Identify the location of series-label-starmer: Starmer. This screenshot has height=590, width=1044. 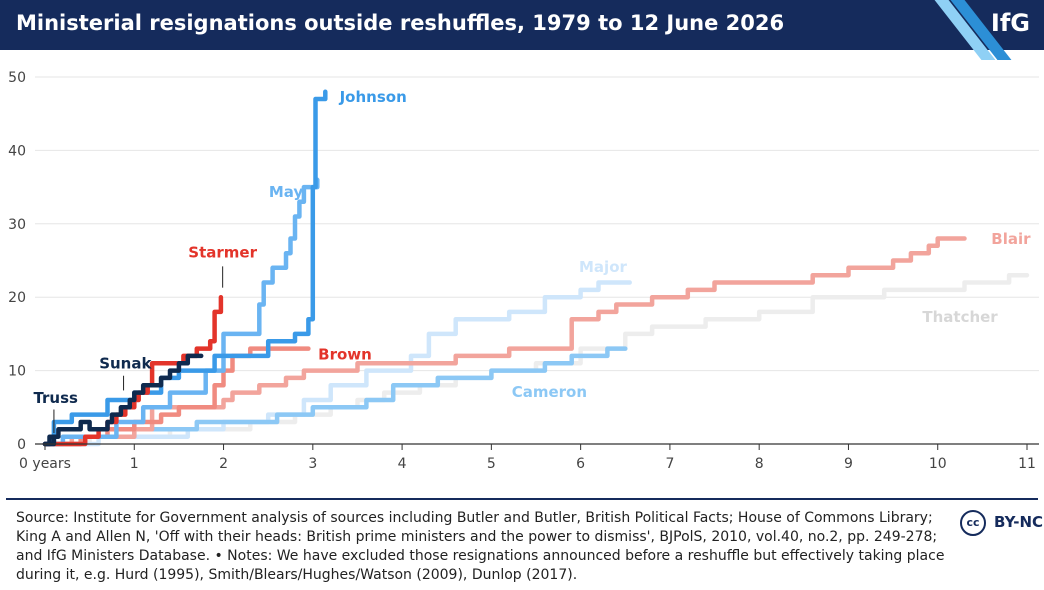
(222, 252).